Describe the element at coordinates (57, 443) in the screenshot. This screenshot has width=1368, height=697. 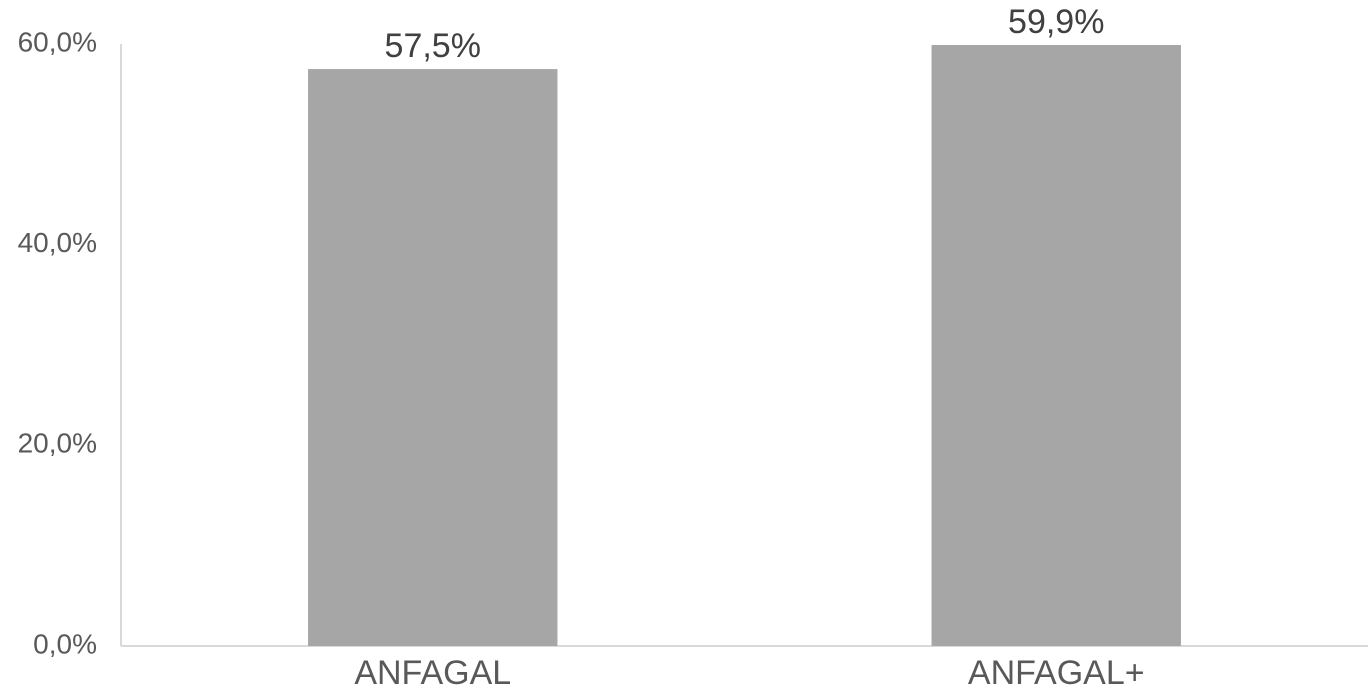
I see `y-tick-label: 20,0%` at that location.